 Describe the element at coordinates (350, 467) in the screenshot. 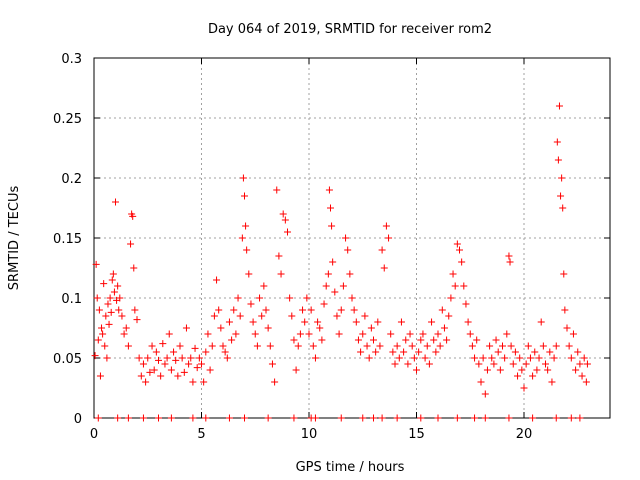

I see `x-axis-label: GPS time / hours` at that location.